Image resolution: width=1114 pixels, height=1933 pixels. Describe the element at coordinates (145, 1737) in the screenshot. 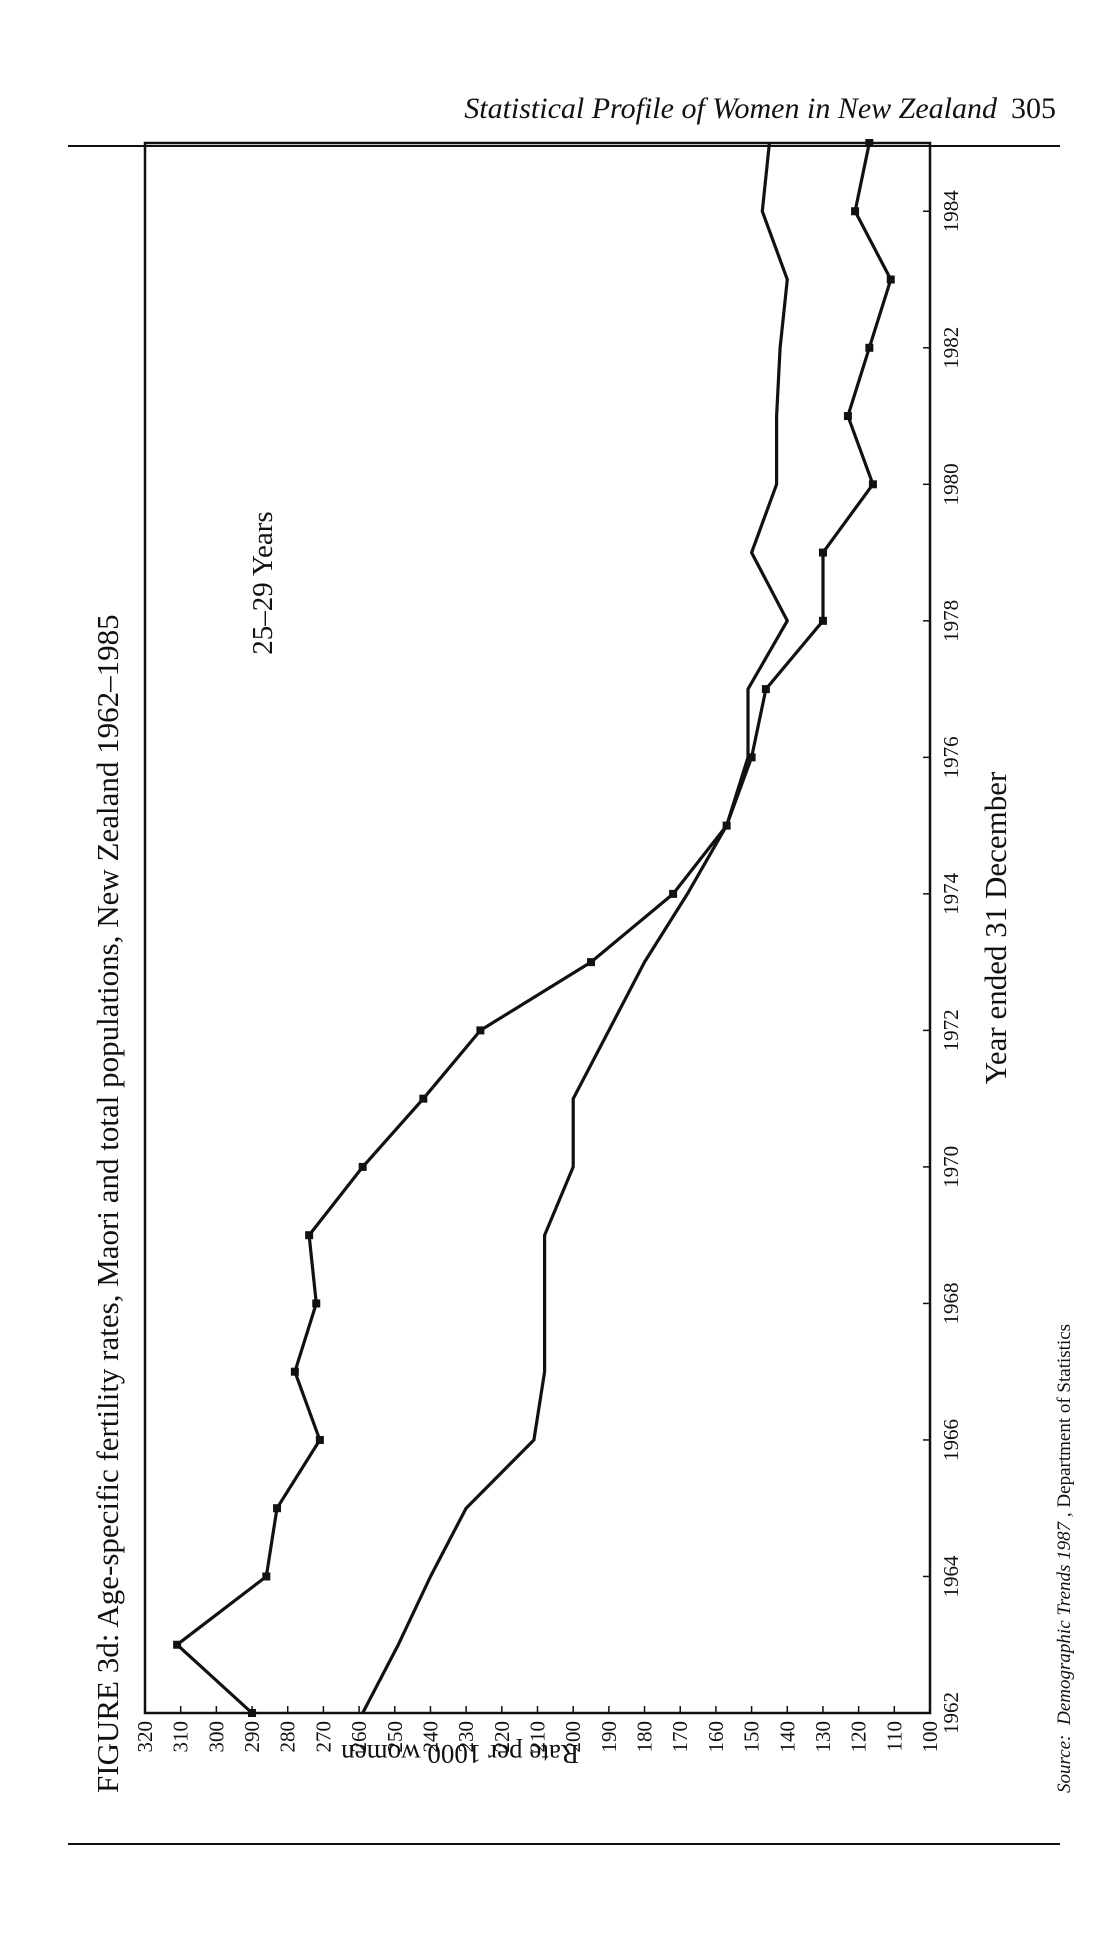

I see `y-tick-label: 320` at that location.